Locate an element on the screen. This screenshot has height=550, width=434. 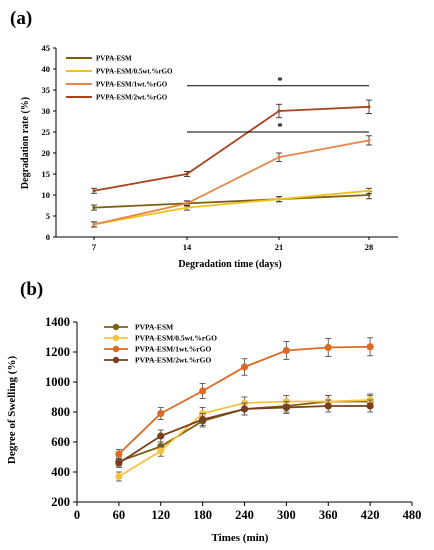
panel-a-x-tick-label: 7 is located at coordinates (94, 247).